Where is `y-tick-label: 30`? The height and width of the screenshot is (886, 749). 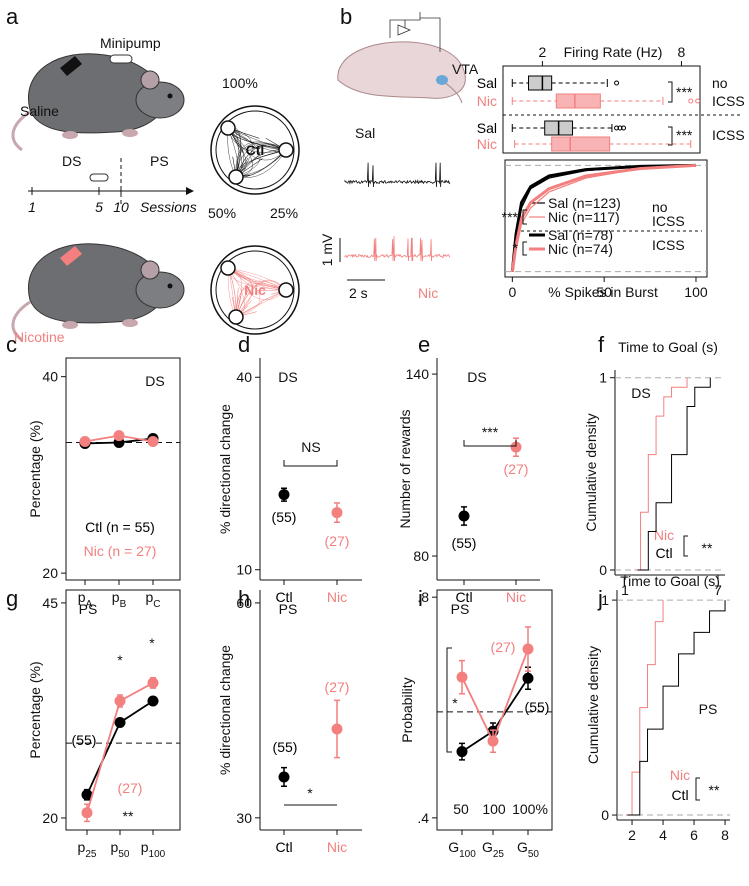
y-tick-label: 30 is located at coordinates (244, 818).